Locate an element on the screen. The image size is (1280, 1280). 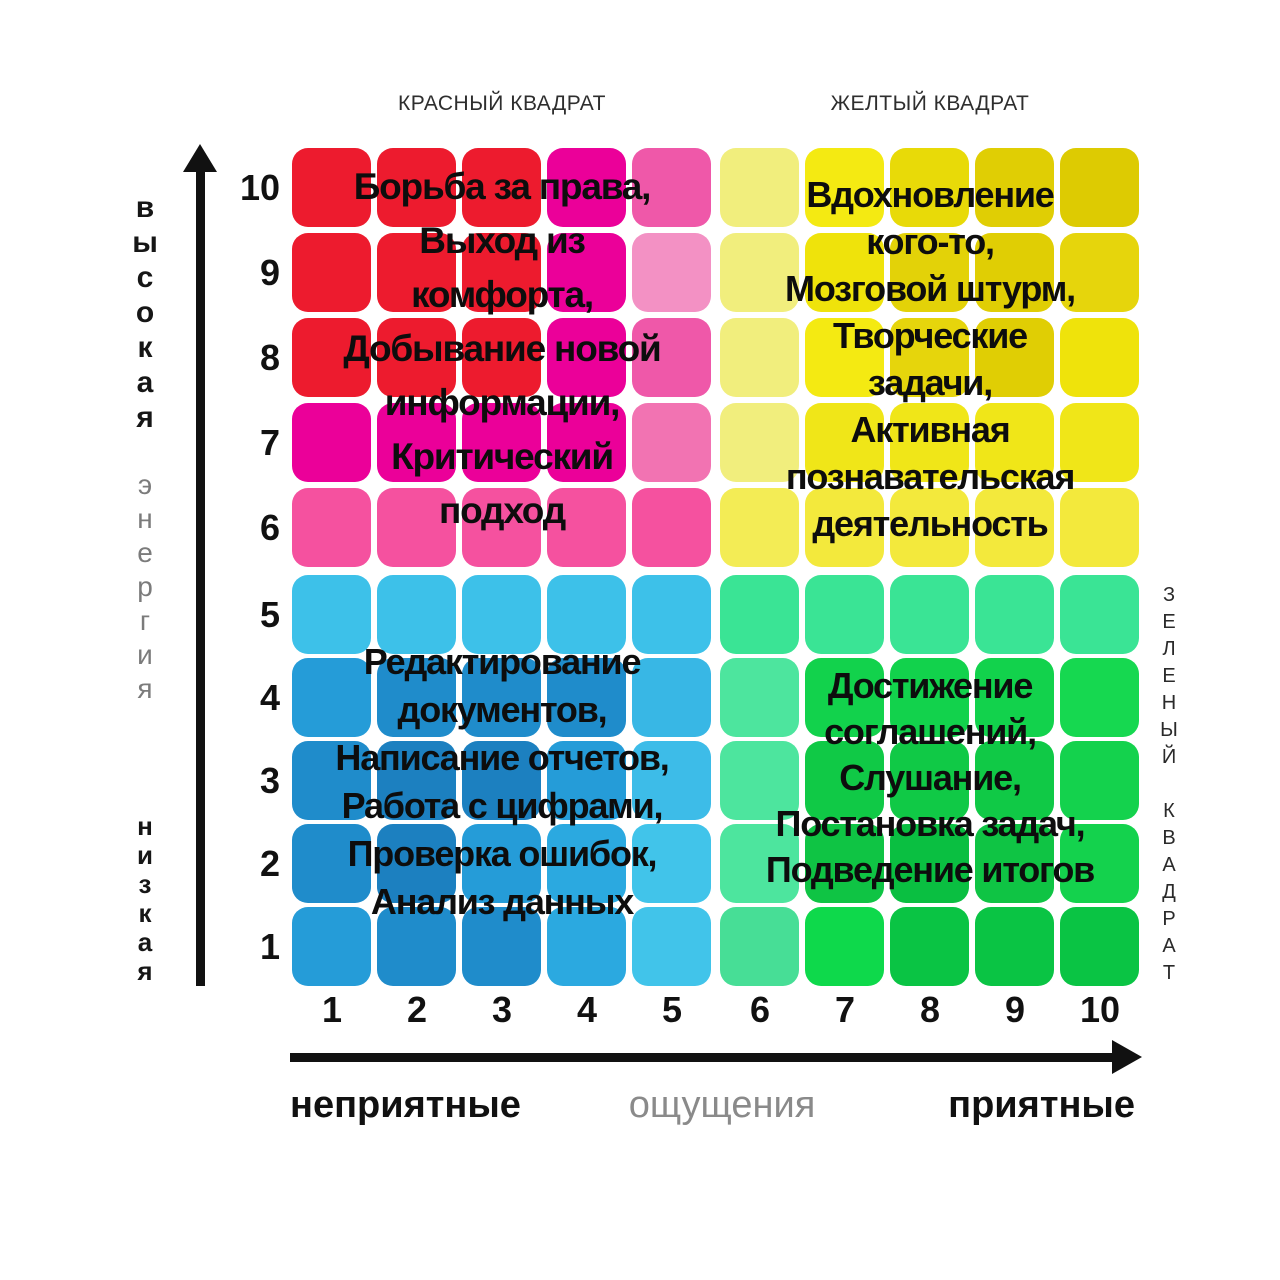
red-text-line: Выход из is located at coordinates (502, 240).